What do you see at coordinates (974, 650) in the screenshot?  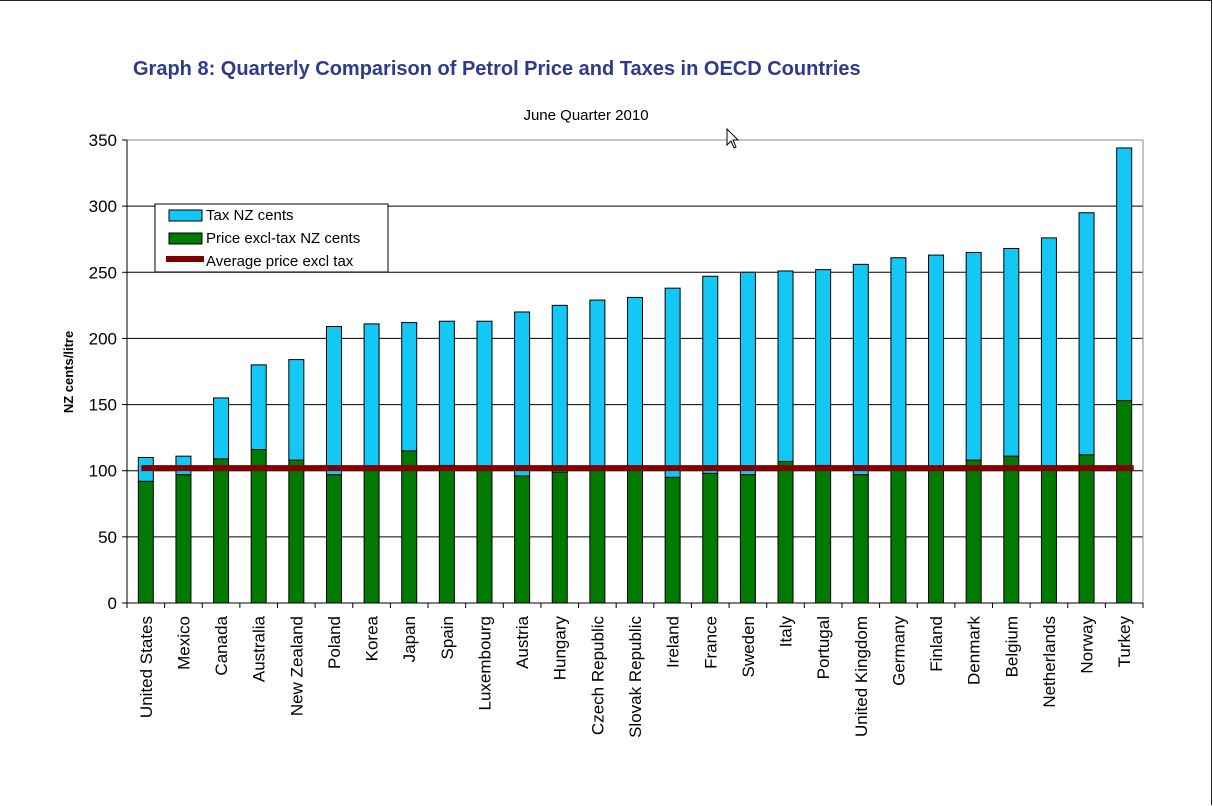 I see `x-tick-label: Denmark` at bounding box center [974, 650].